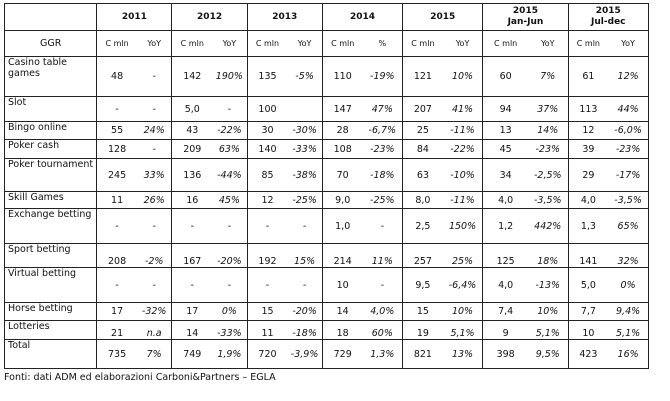  What do you see at coordinates (230, 354) in the screenshot?
I see `cell: 1,9%` at bounding box center [230, 354].